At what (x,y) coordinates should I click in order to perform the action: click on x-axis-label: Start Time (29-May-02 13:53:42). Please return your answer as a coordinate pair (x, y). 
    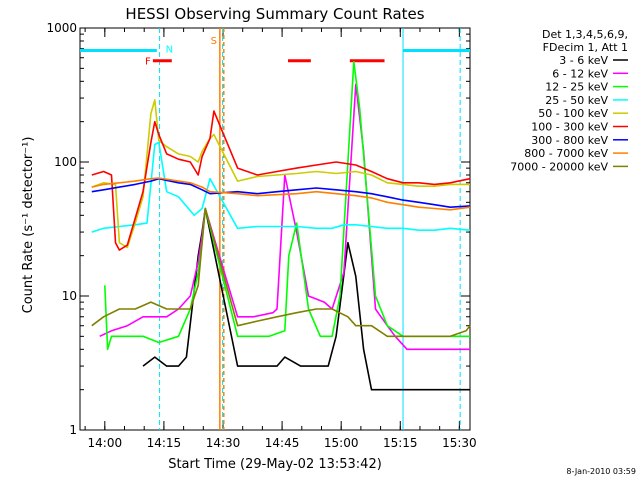
    Looking at the image, I should click on (275, 464).